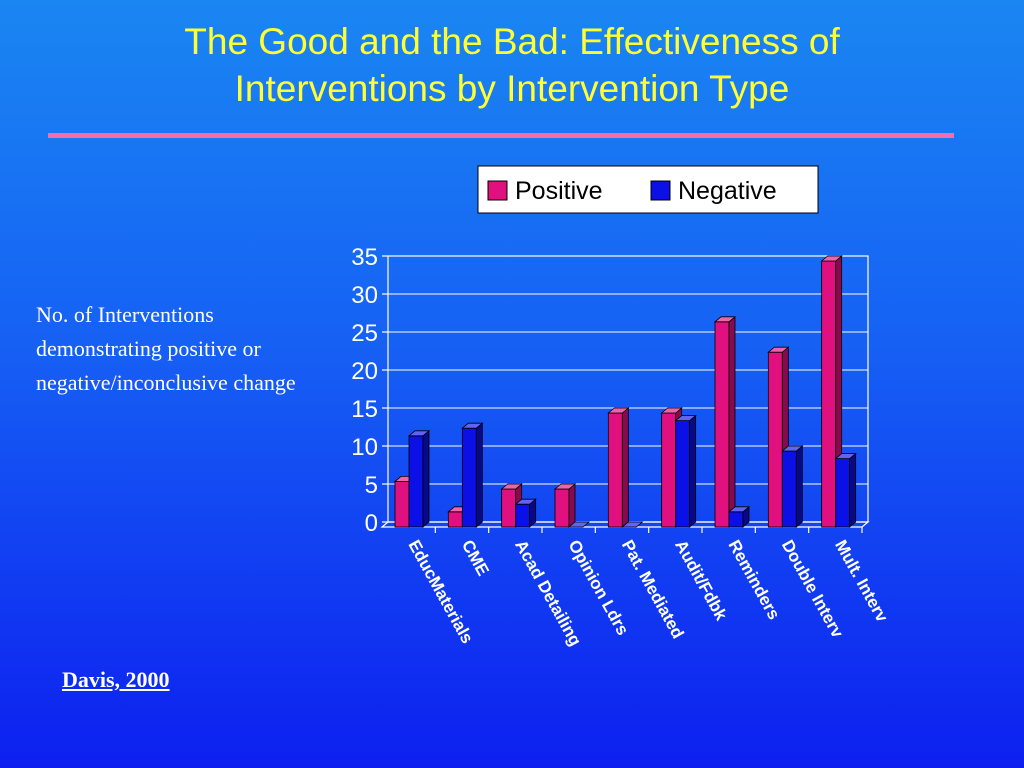  Describe the element at coordinates (559, 191) in the screenshot. I see `legend-label-positive: Positive` at that location.